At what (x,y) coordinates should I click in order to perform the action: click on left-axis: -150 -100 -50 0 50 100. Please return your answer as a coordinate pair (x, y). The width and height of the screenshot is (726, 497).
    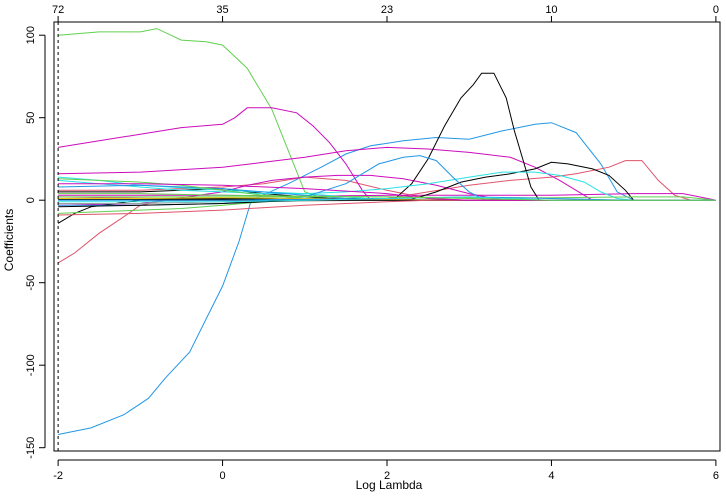
    Looking at the image, I should click on (35, 242).